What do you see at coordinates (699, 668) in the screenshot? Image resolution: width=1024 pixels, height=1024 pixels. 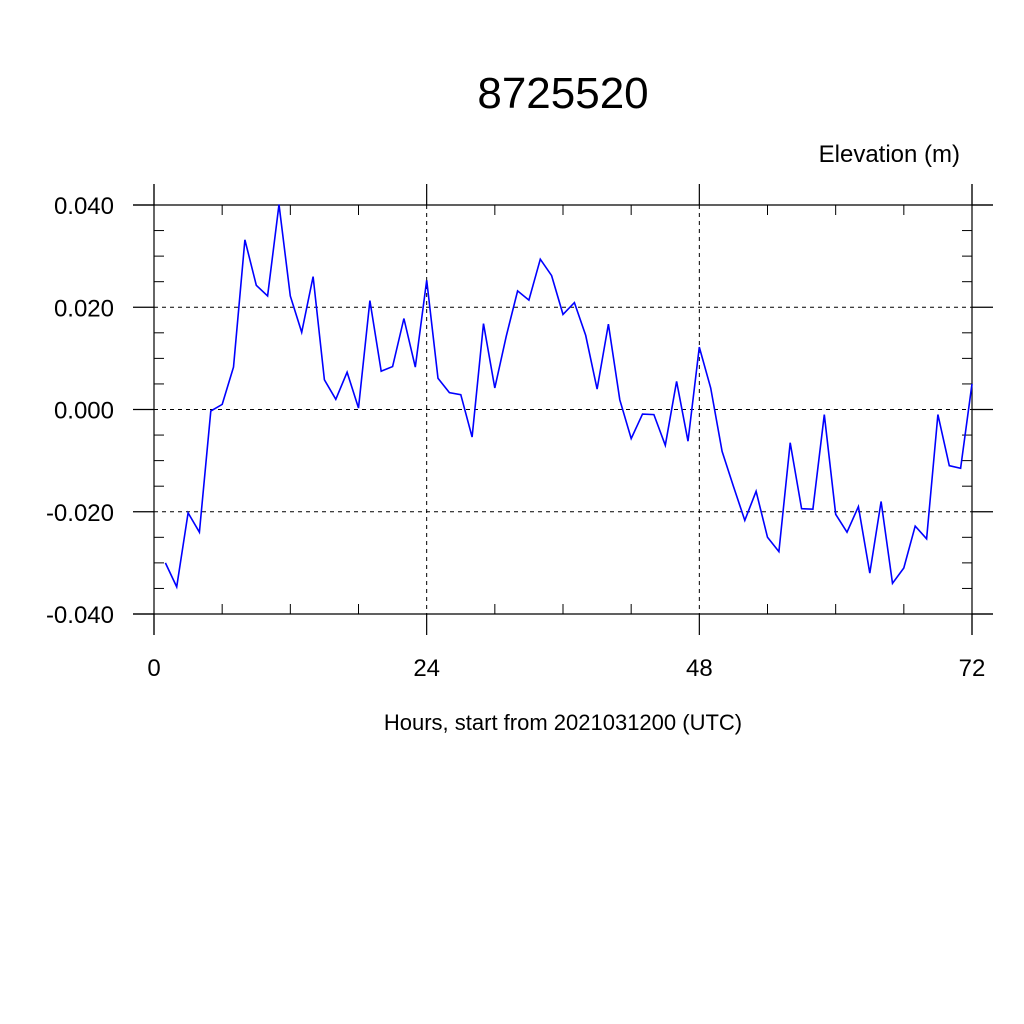 I see `x-tick-label: 48` at bounding box center [699, 668].